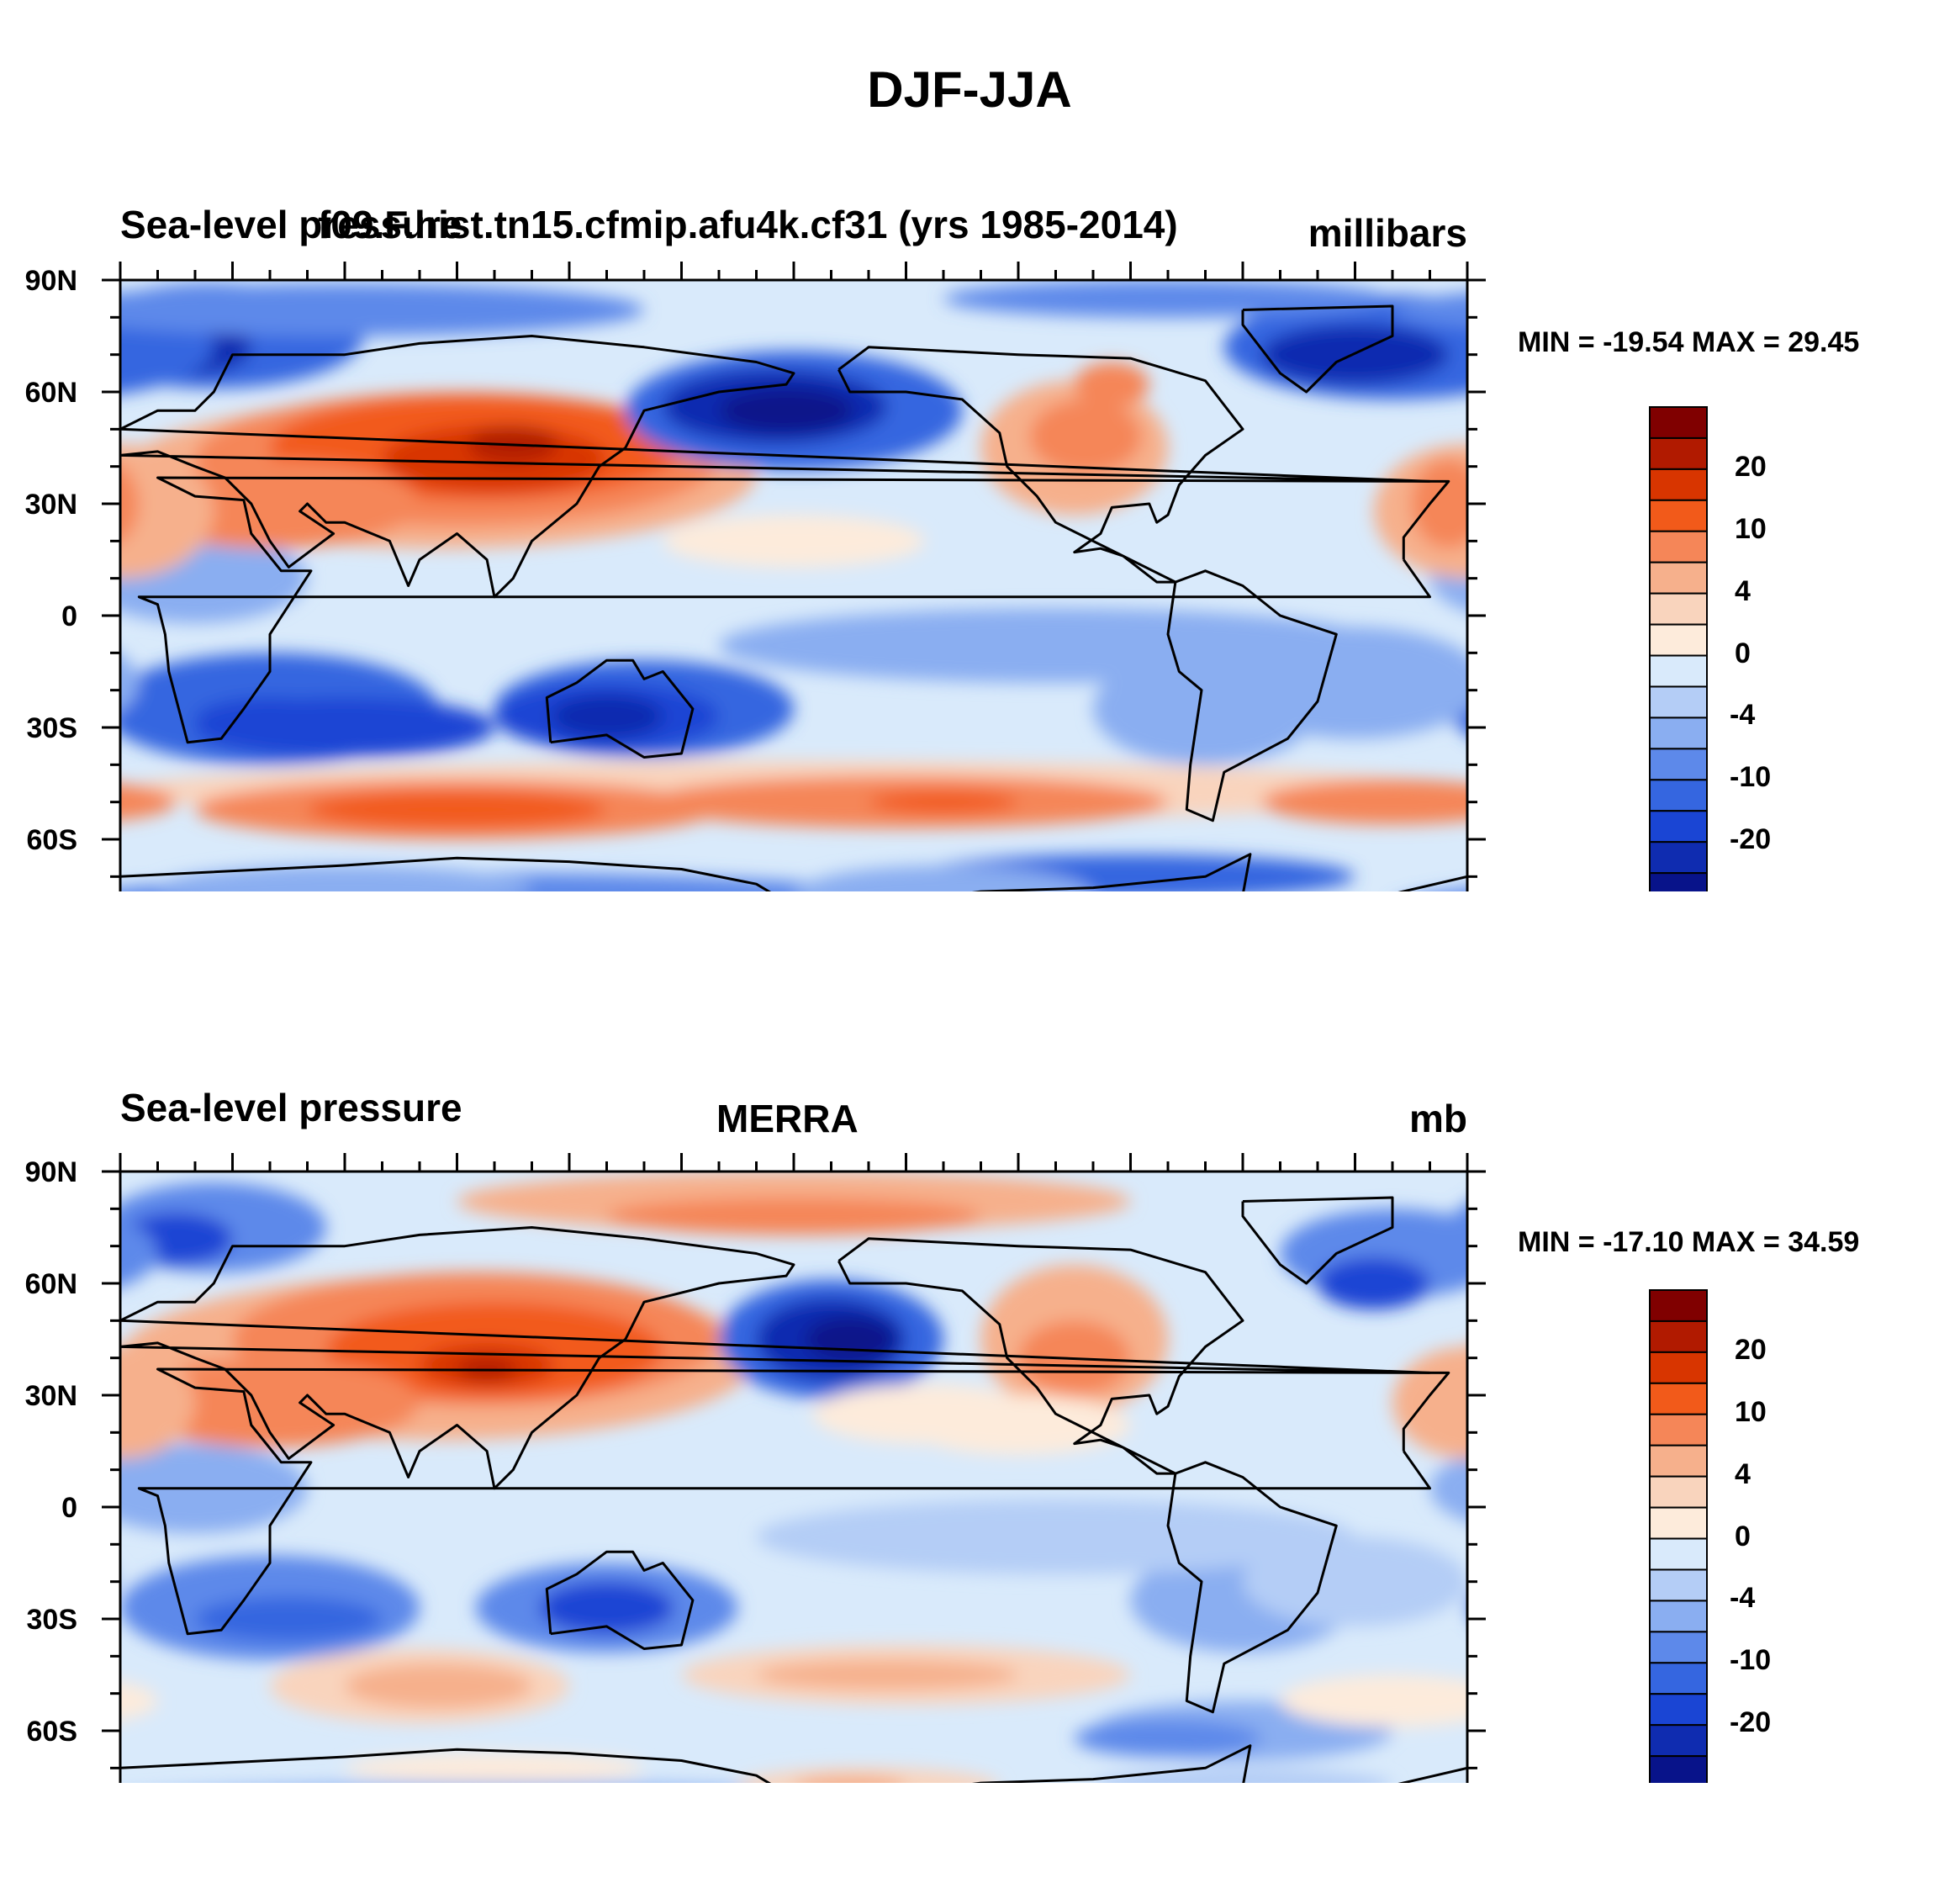  What do you see at coordinates (1438, 1118) in the screenshot?
I see `units-label: mb` at bounding box center [1438, 1118].